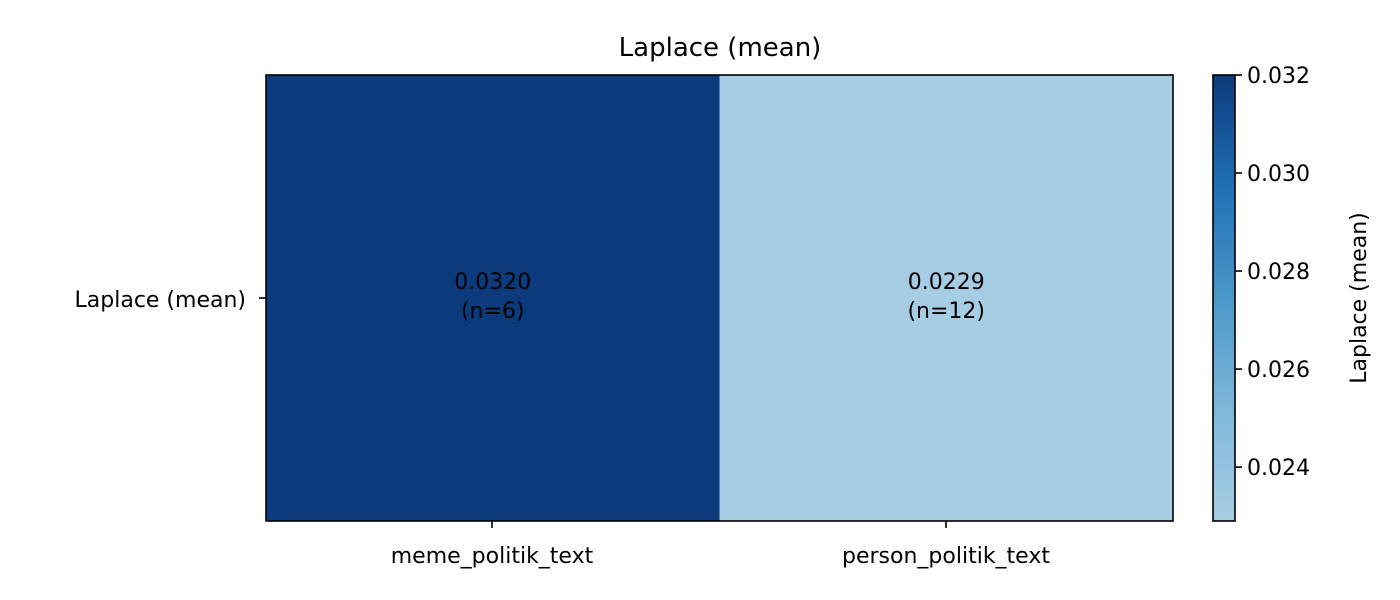 The width and height of the screenshot is (1400, 600). What do you see at coordinates (720, 48) in the screenshot?
I see `chart-title: Laplace (mean)` at bounding box center [720, 48].